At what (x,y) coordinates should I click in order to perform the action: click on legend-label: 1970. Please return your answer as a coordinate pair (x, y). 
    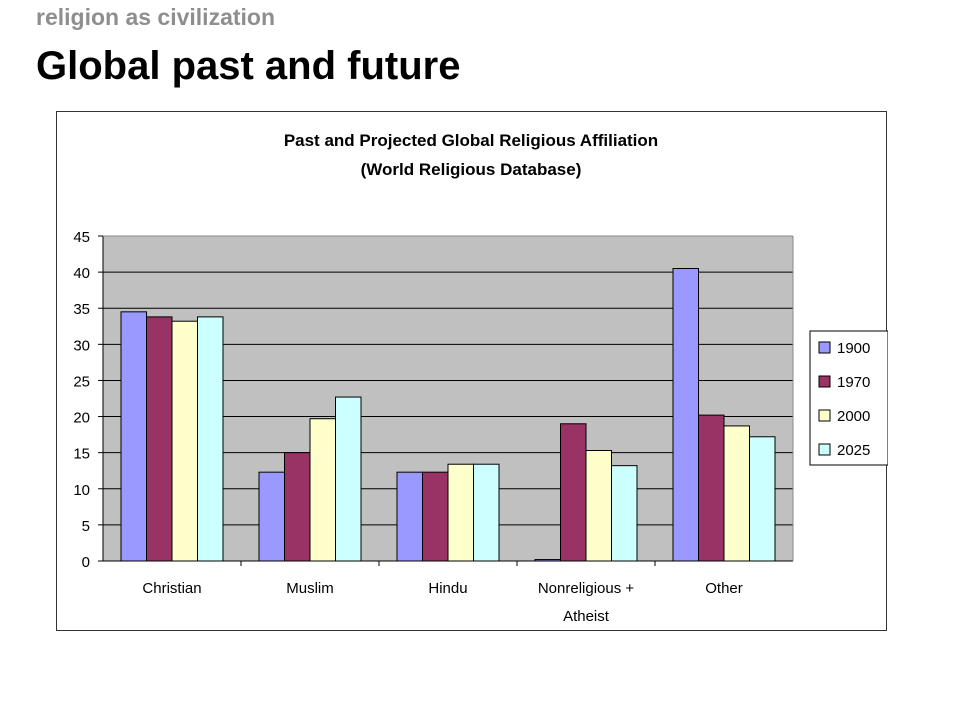
    Looking at the image, I should click on (853, 382).